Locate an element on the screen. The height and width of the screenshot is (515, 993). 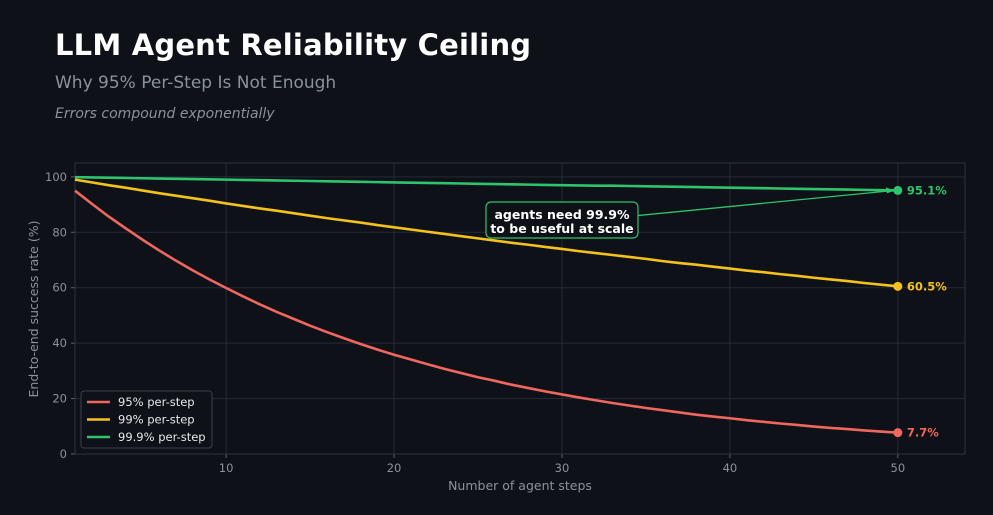
y-tick-label: 40 is located at coordinates (59, 343).